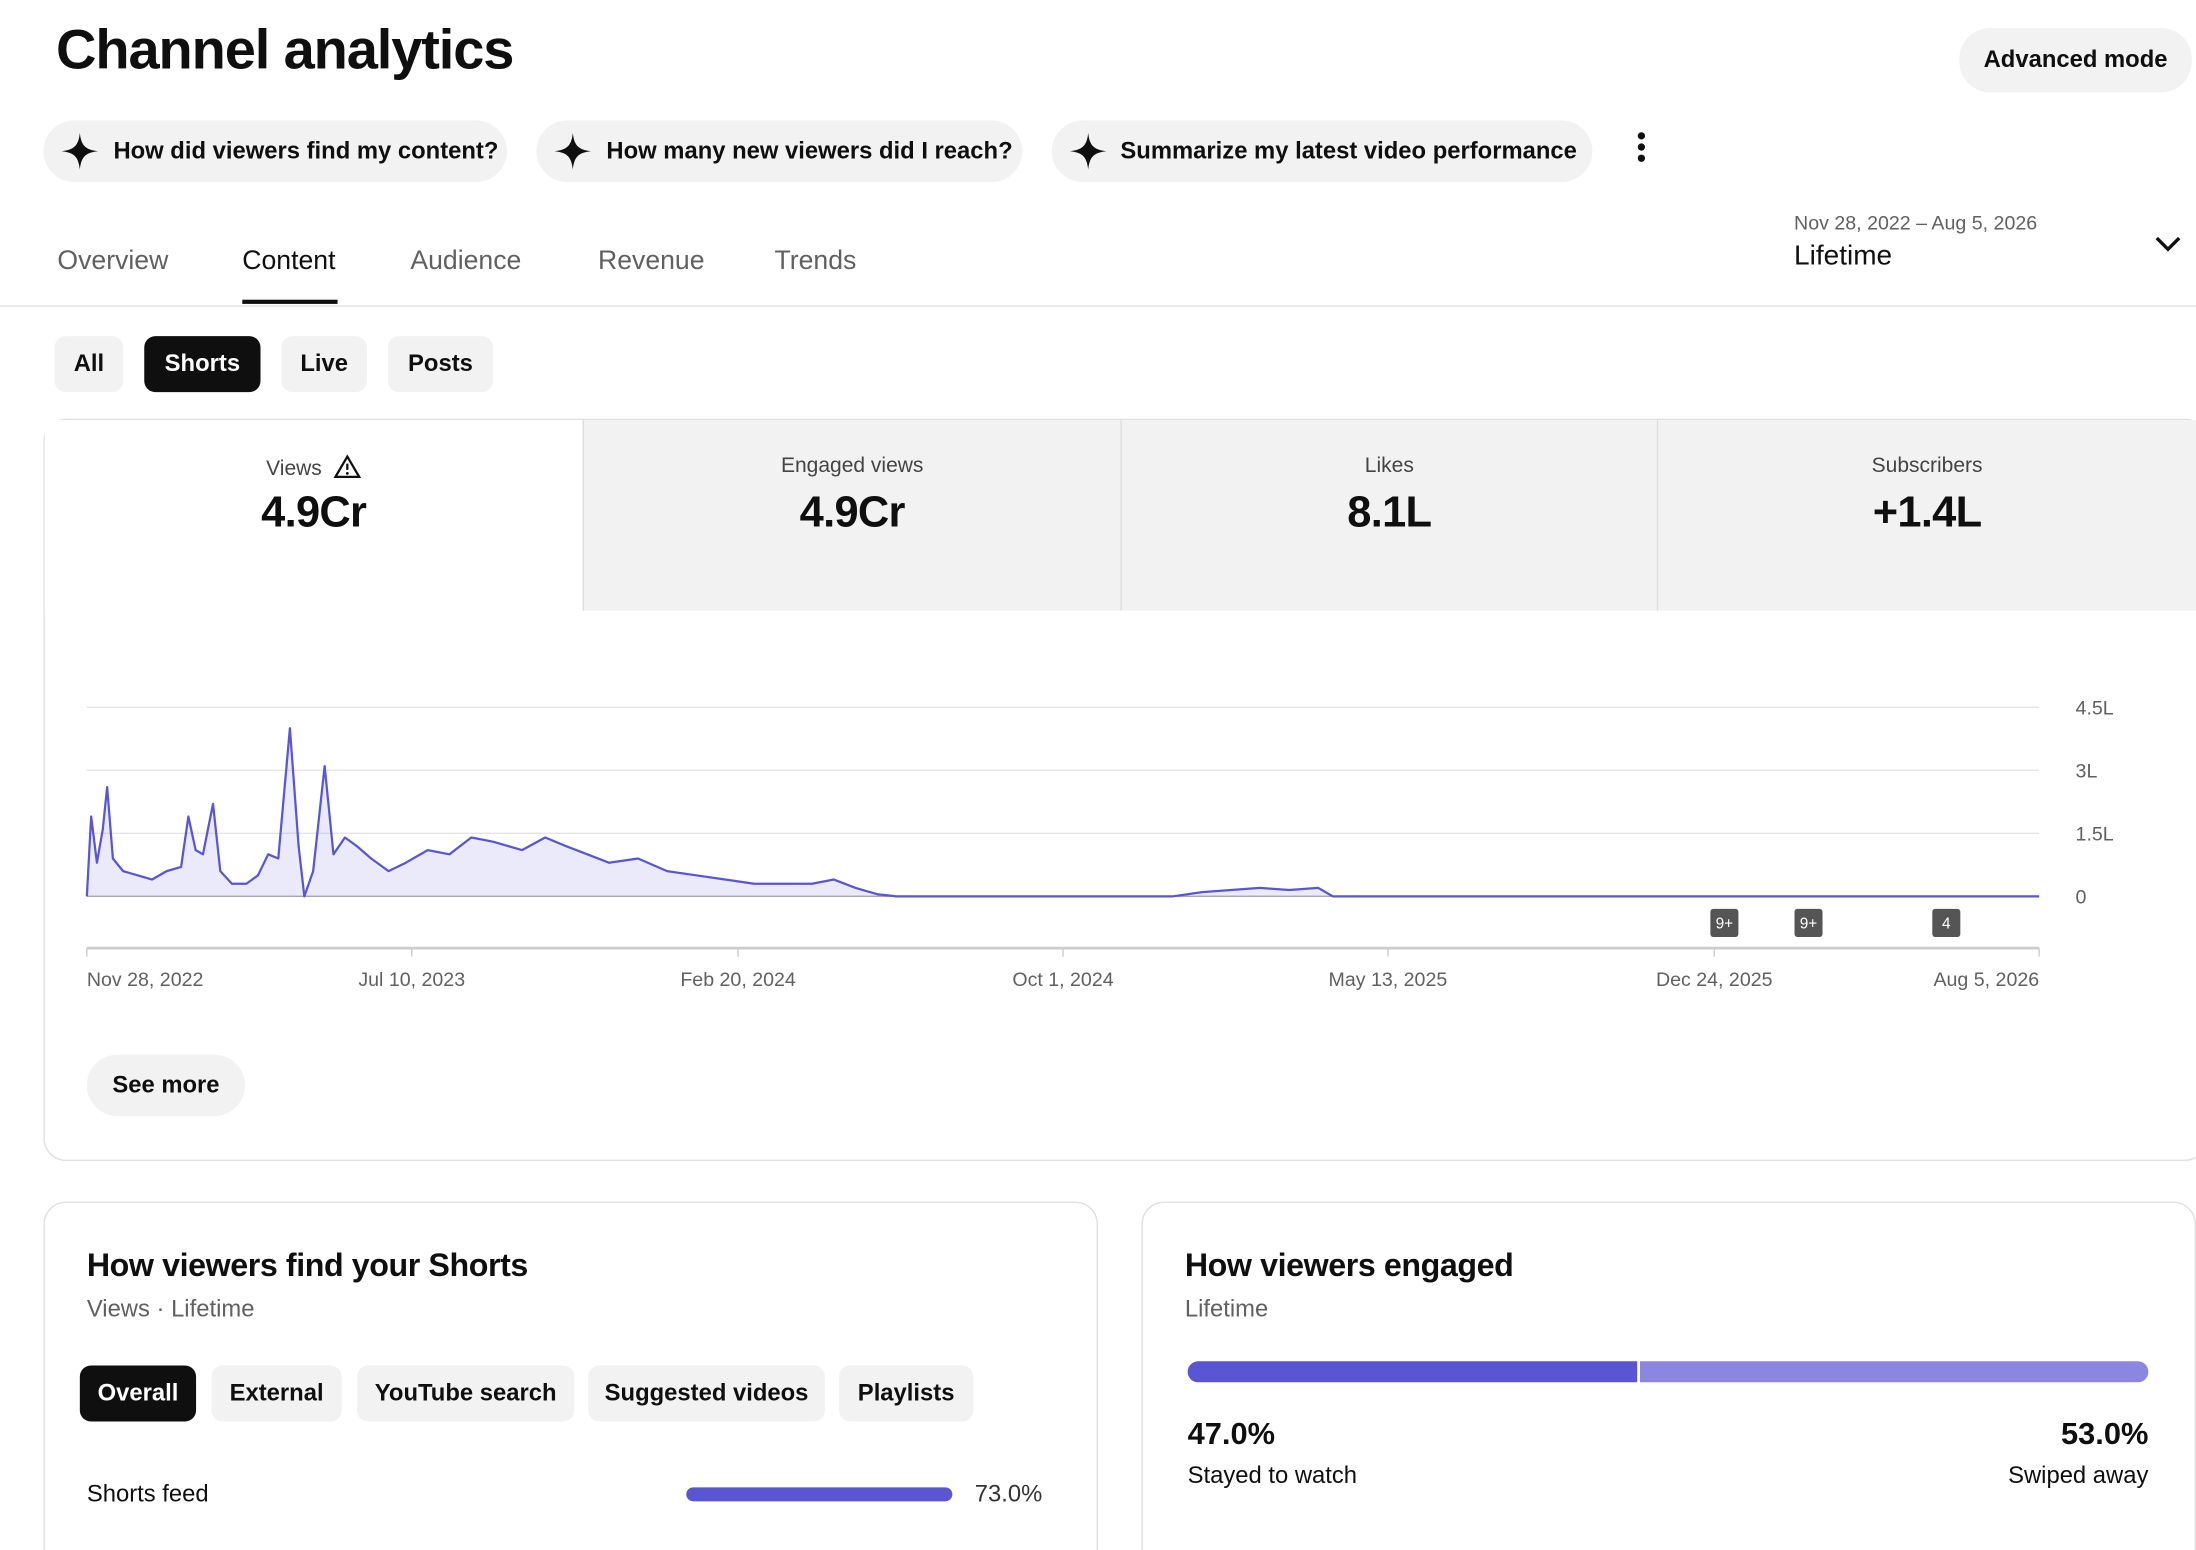 Image resolution: width=2196 pixels, height=1550 pixels. What do you see at coordinates (290, 301) in the screenshot?
I see `tab-underline` at bounding box center [290, 301].